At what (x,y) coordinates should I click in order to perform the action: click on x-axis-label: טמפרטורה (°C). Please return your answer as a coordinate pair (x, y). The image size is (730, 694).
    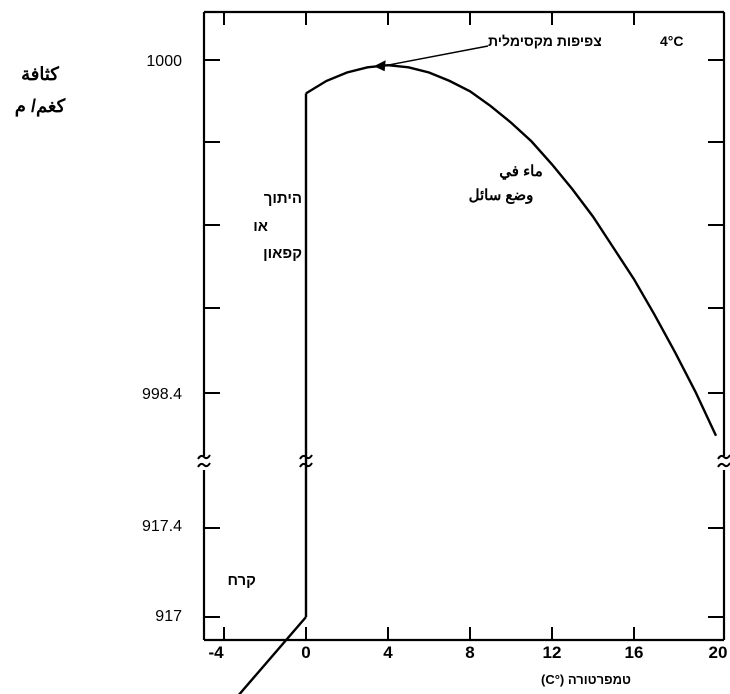
    Looking at the image, I should click on (586, 679).